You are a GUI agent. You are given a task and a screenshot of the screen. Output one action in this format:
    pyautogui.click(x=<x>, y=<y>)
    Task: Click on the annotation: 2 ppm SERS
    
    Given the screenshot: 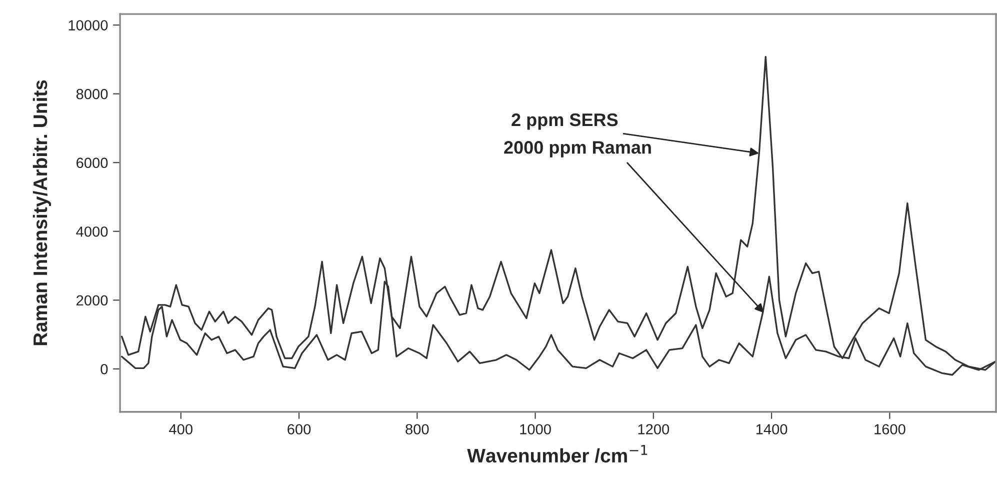 What is the action you would take?
    pyautogui.click(x=565, y=121)
    